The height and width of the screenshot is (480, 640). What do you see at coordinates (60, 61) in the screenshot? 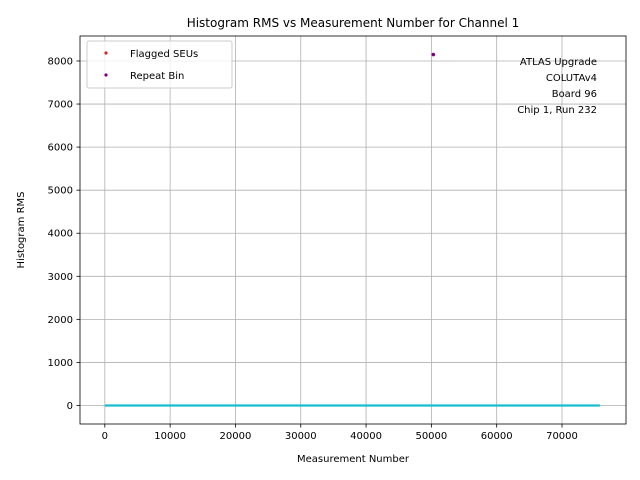
I see `y-tick-label: 8000` at bounding box center [60, 61].